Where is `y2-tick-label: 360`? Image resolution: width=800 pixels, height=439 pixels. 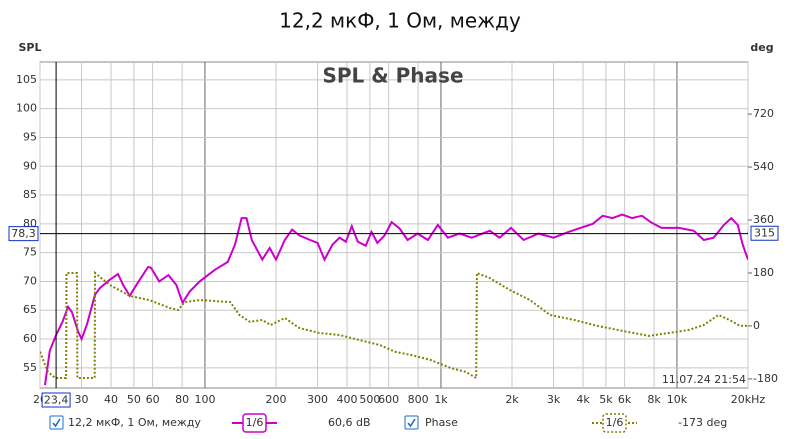
y2-tick-label: 360 is located at coordinates (763, 219).